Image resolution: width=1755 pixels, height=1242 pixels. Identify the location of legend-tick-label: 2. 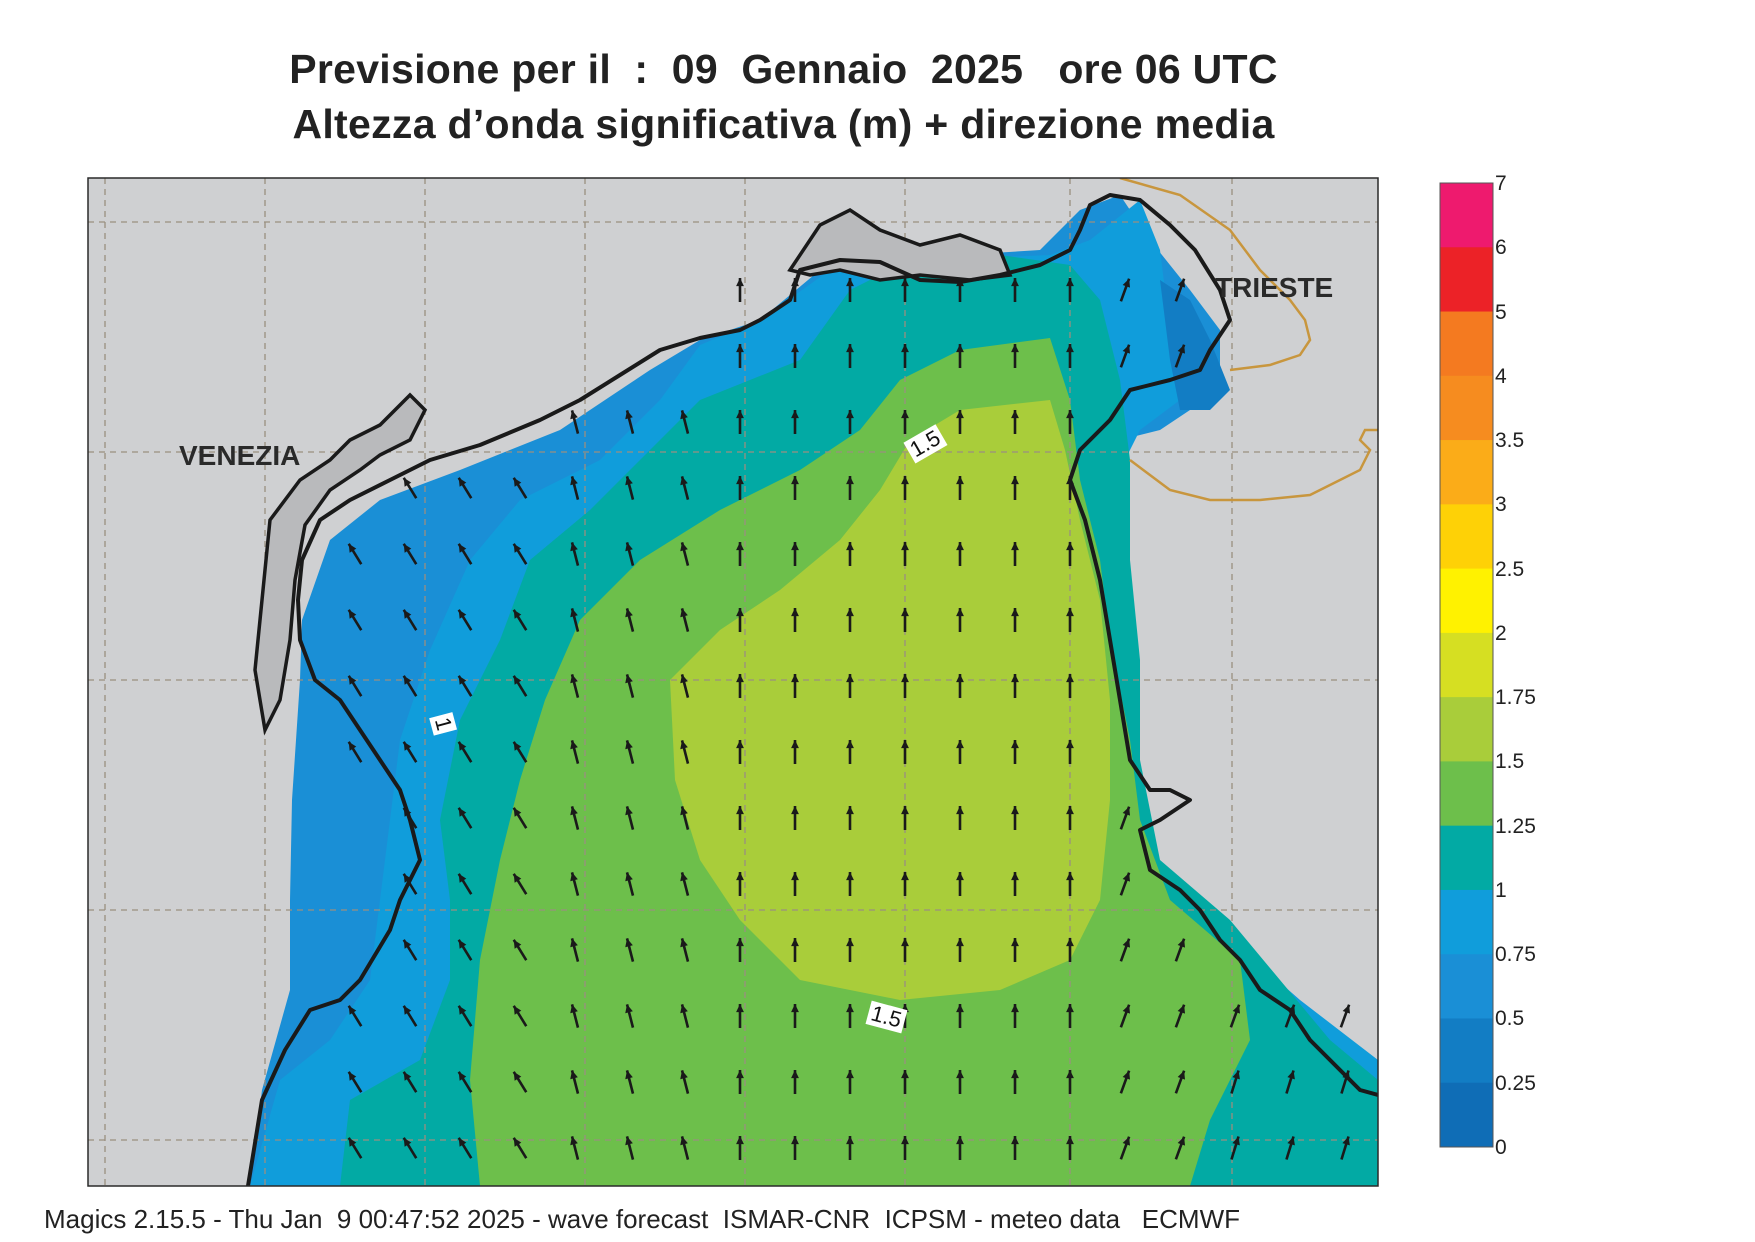
(1501, 633).